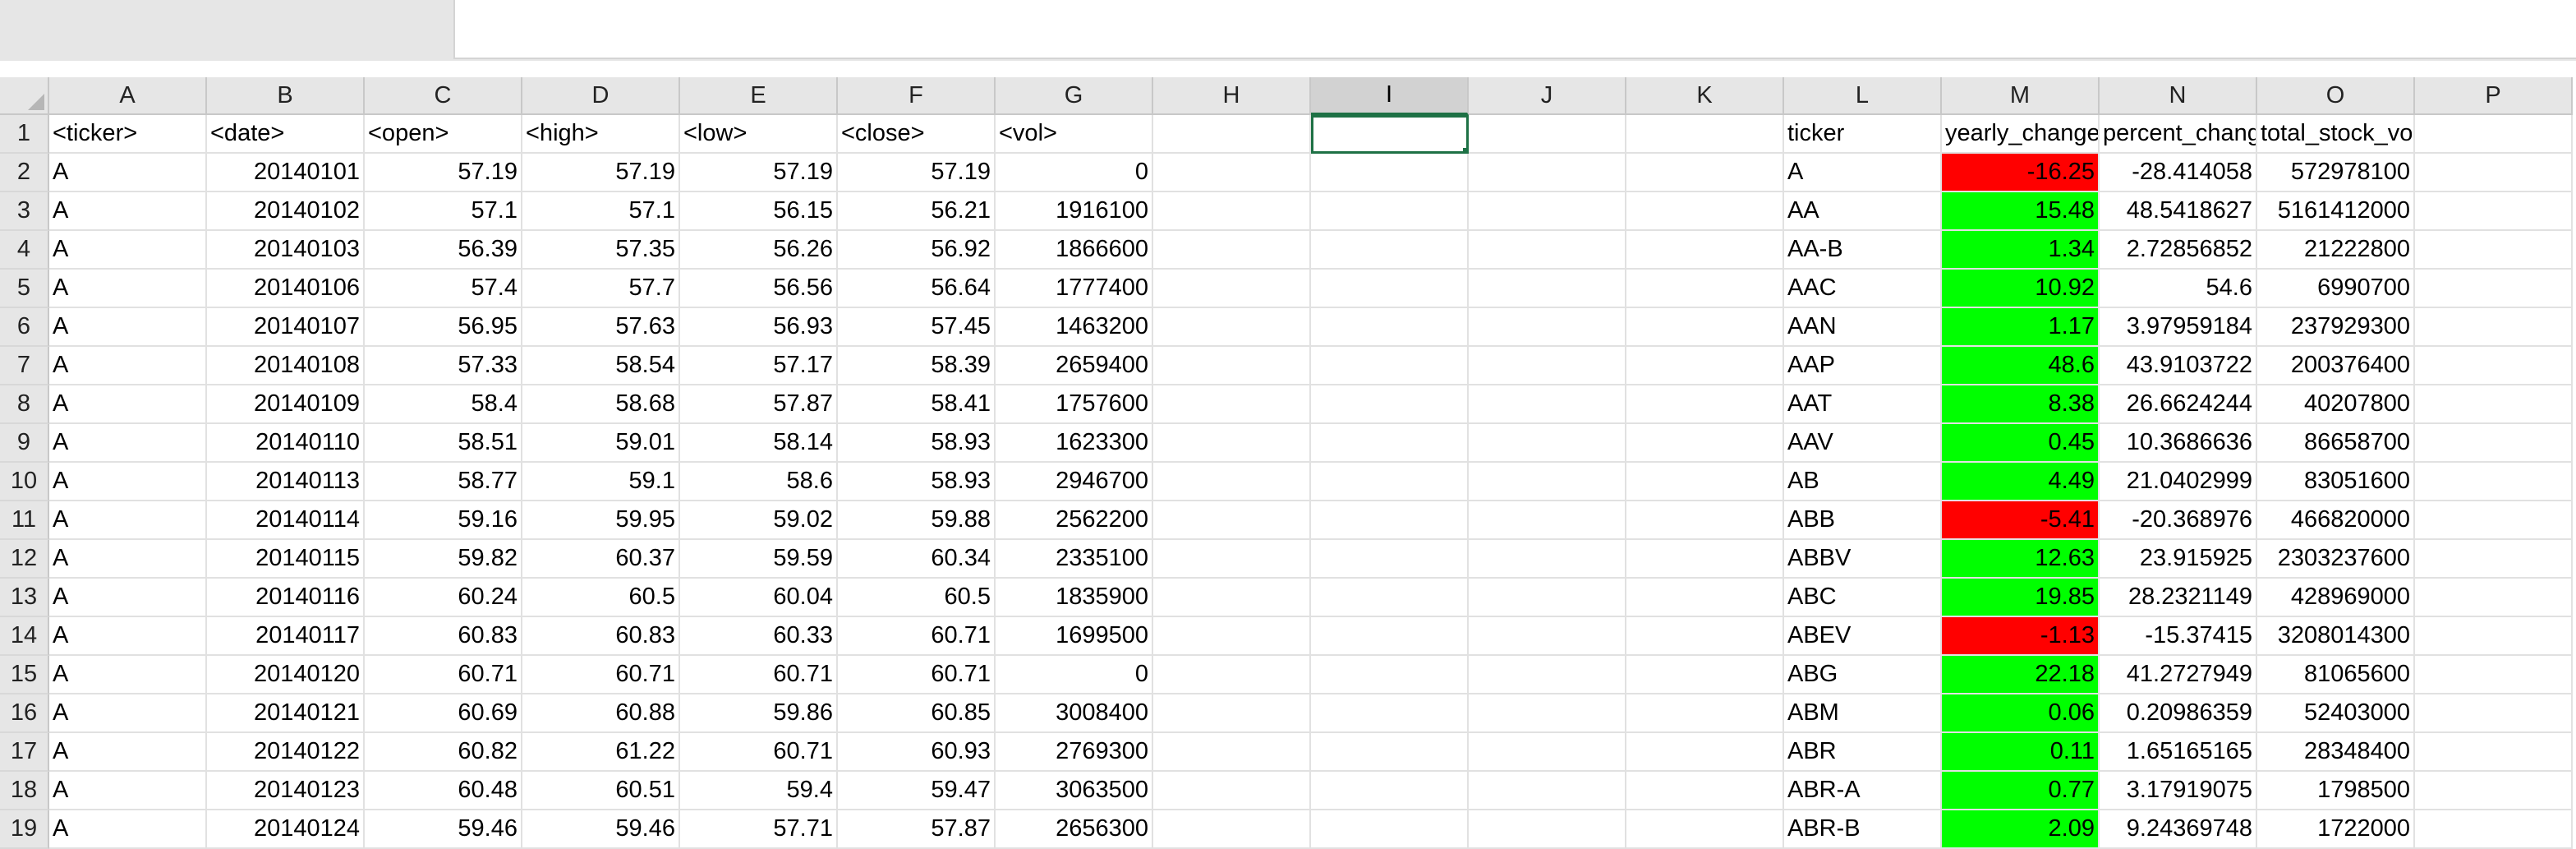 The width and height of the screenshot is (2576, 849). I want to click on cell-k13, so click(1705, 598).